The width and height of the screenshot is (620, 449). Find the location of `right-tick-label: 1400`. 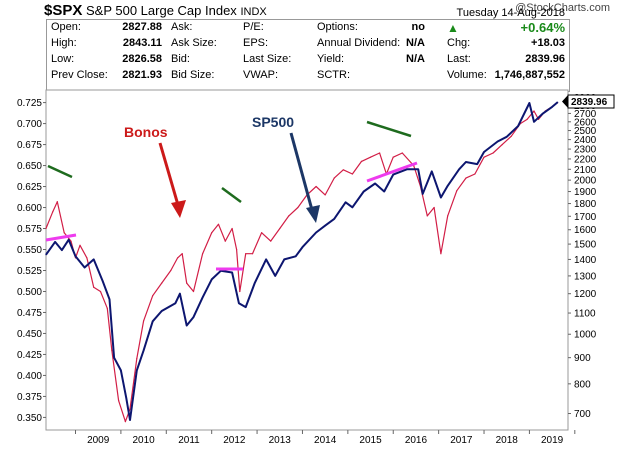

right-tick-label: 1400 is located at coordinates (585, 260).